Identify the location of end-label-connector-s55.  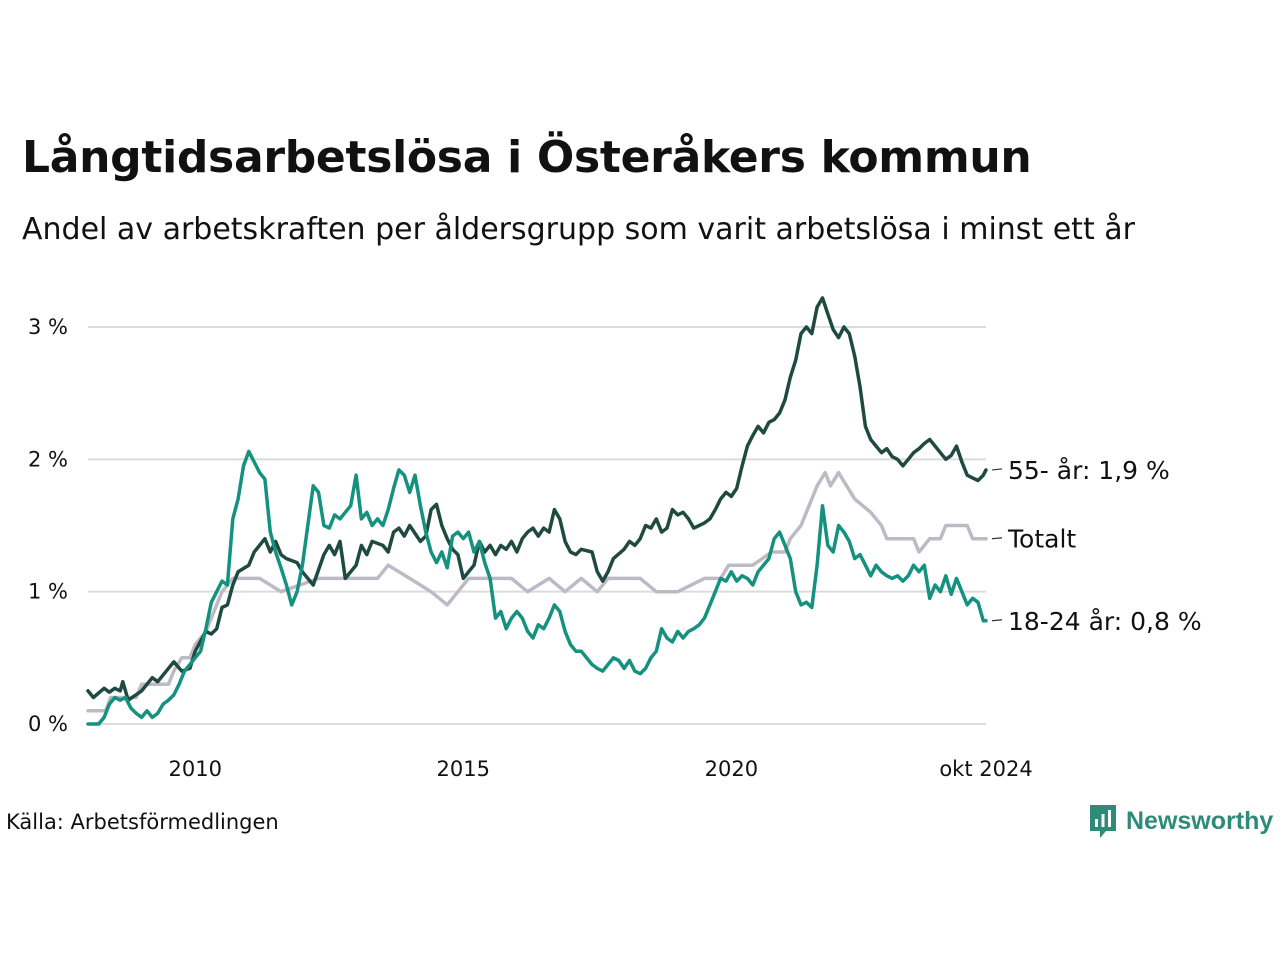
(997, 469).